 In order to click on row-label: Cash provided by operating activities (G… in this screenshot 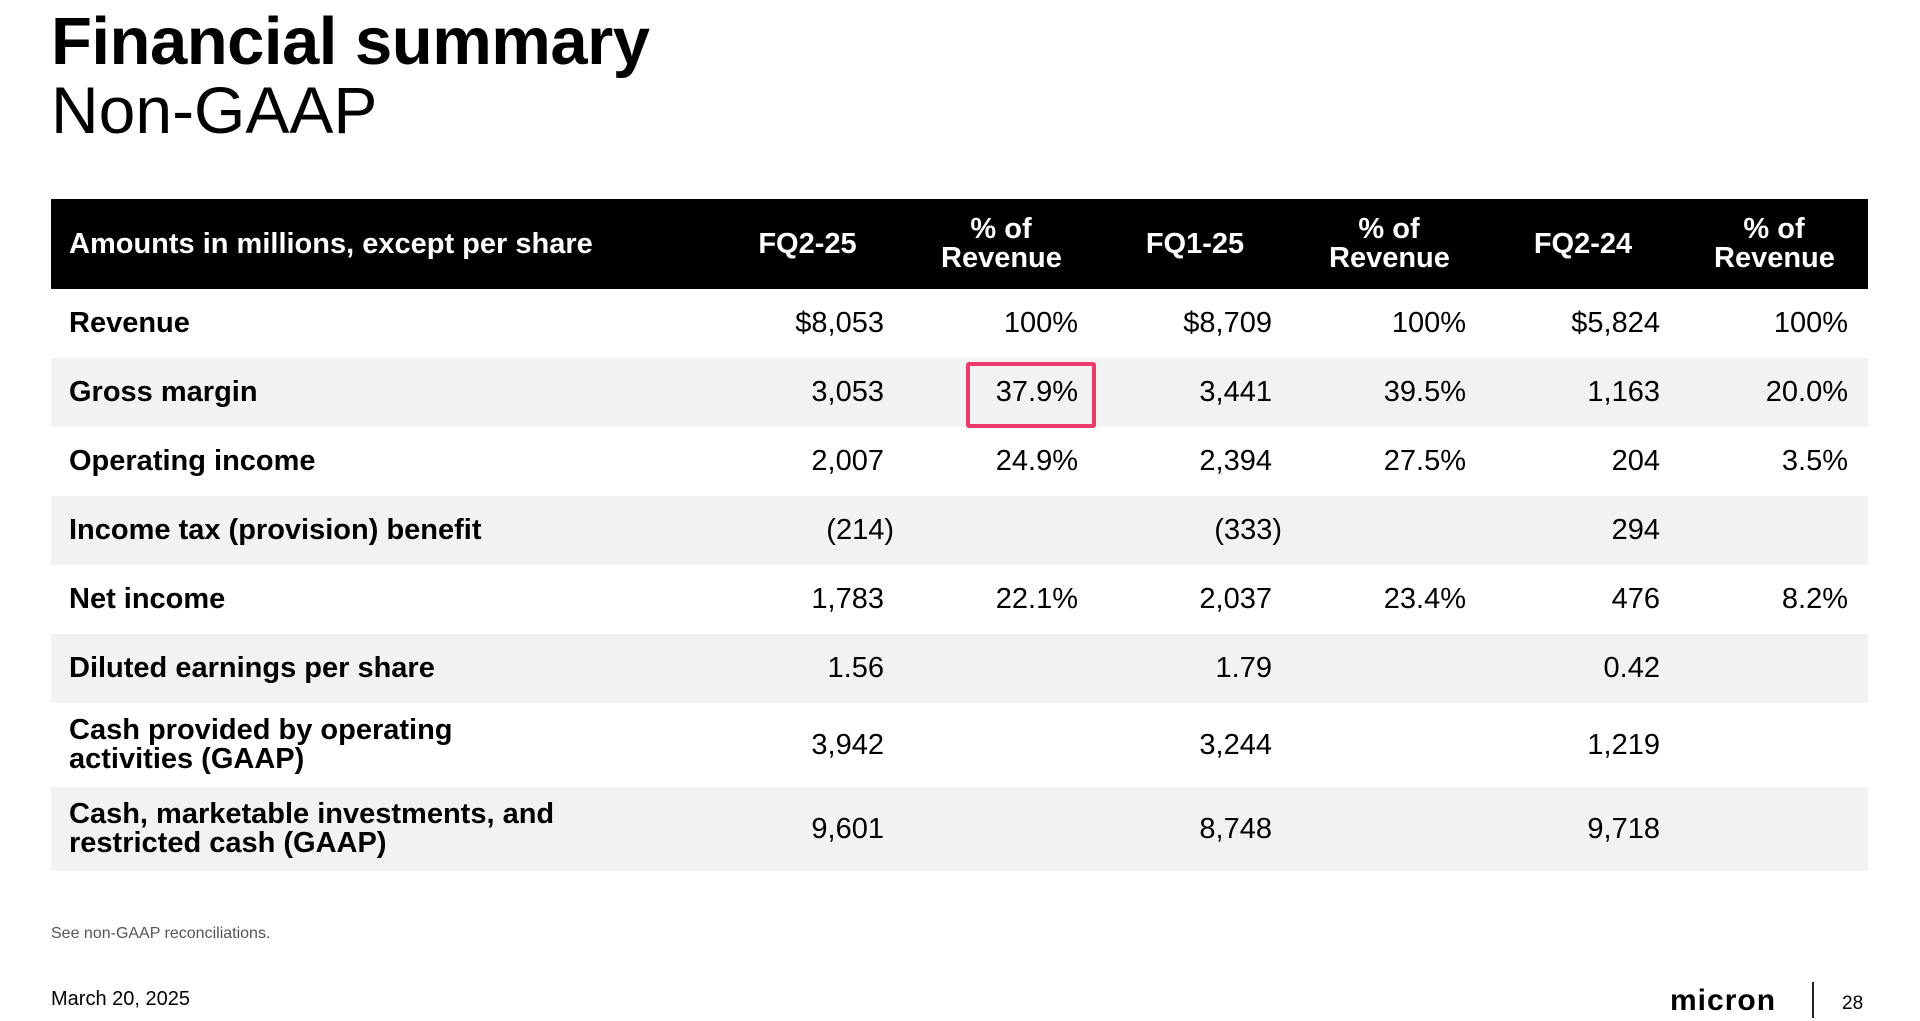, I will do `click(261, 744)`.